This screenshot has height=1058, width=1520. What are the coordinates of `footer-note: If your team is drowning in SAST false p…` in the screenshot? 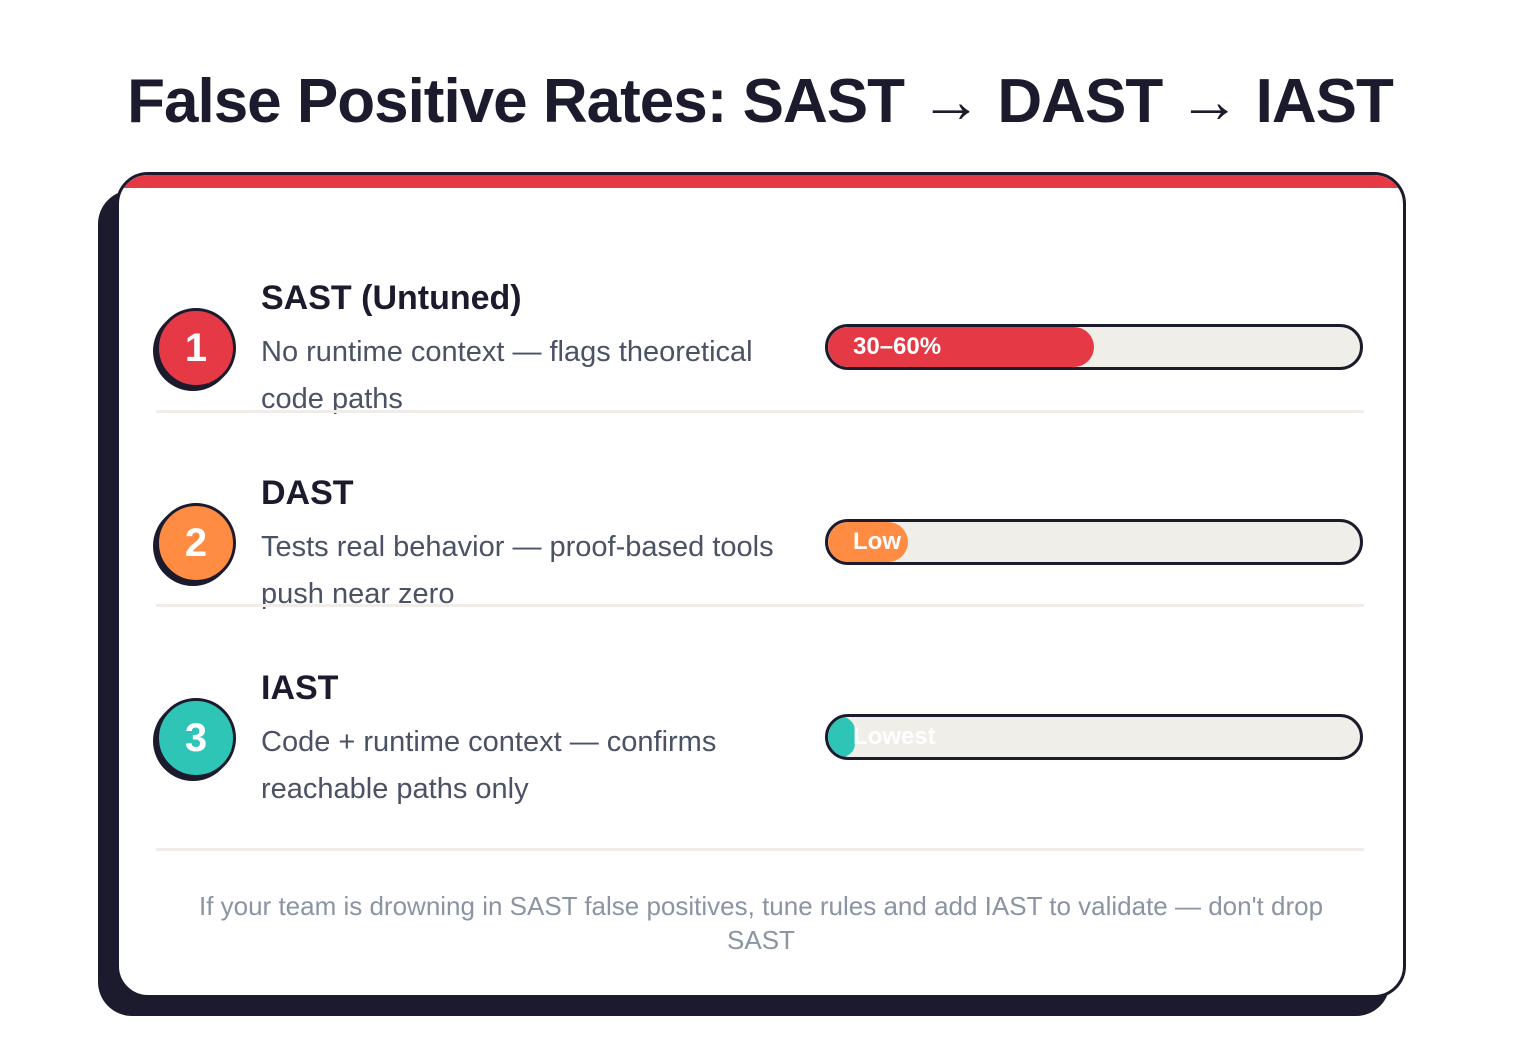 It's located at (761, 923).